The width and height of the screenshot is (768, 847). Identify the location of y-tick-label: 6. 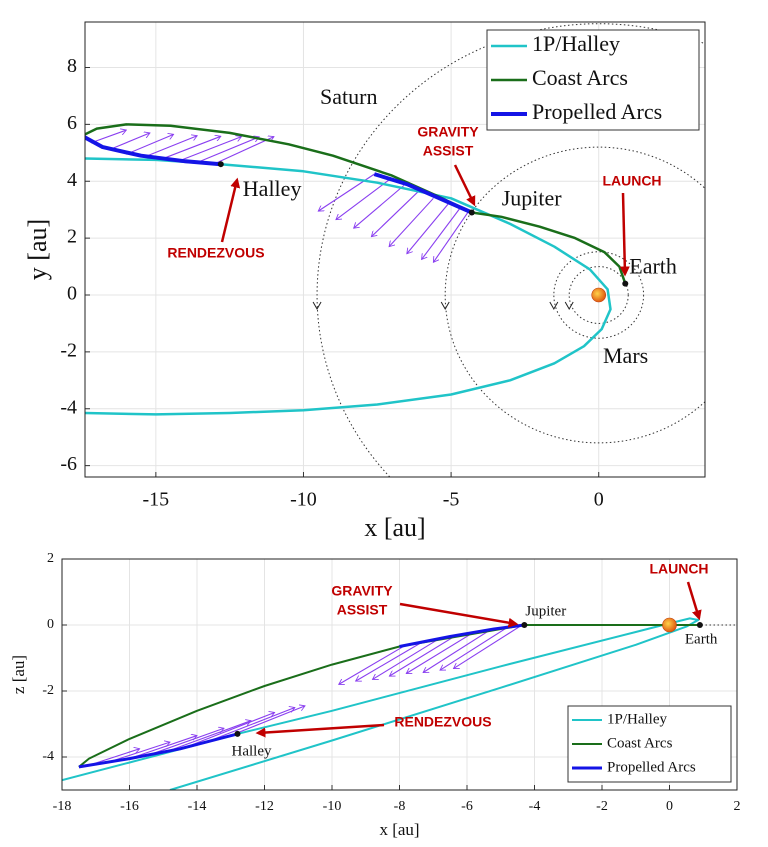
(72, 123).